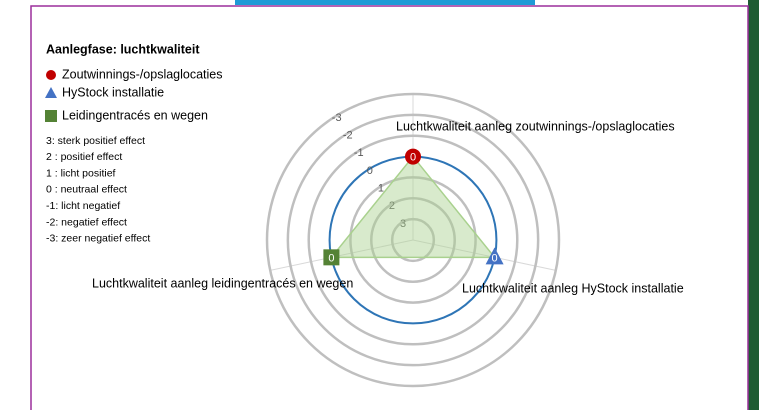  Describe the element at coordinates (86, 190) in the screenshot. I see `note: 0 : neutraal effect` at that location.